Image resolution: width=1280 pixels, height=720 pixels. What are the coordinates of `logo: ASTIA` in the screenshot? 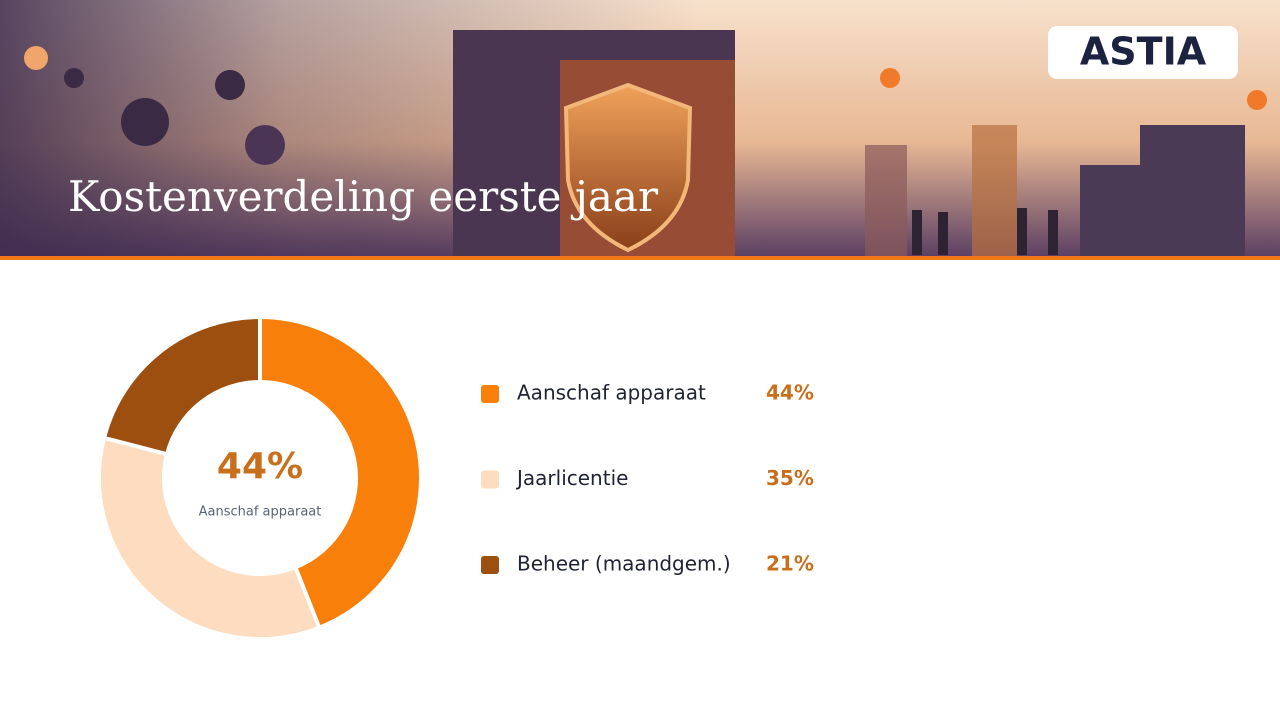 It's located at (1143, 52).